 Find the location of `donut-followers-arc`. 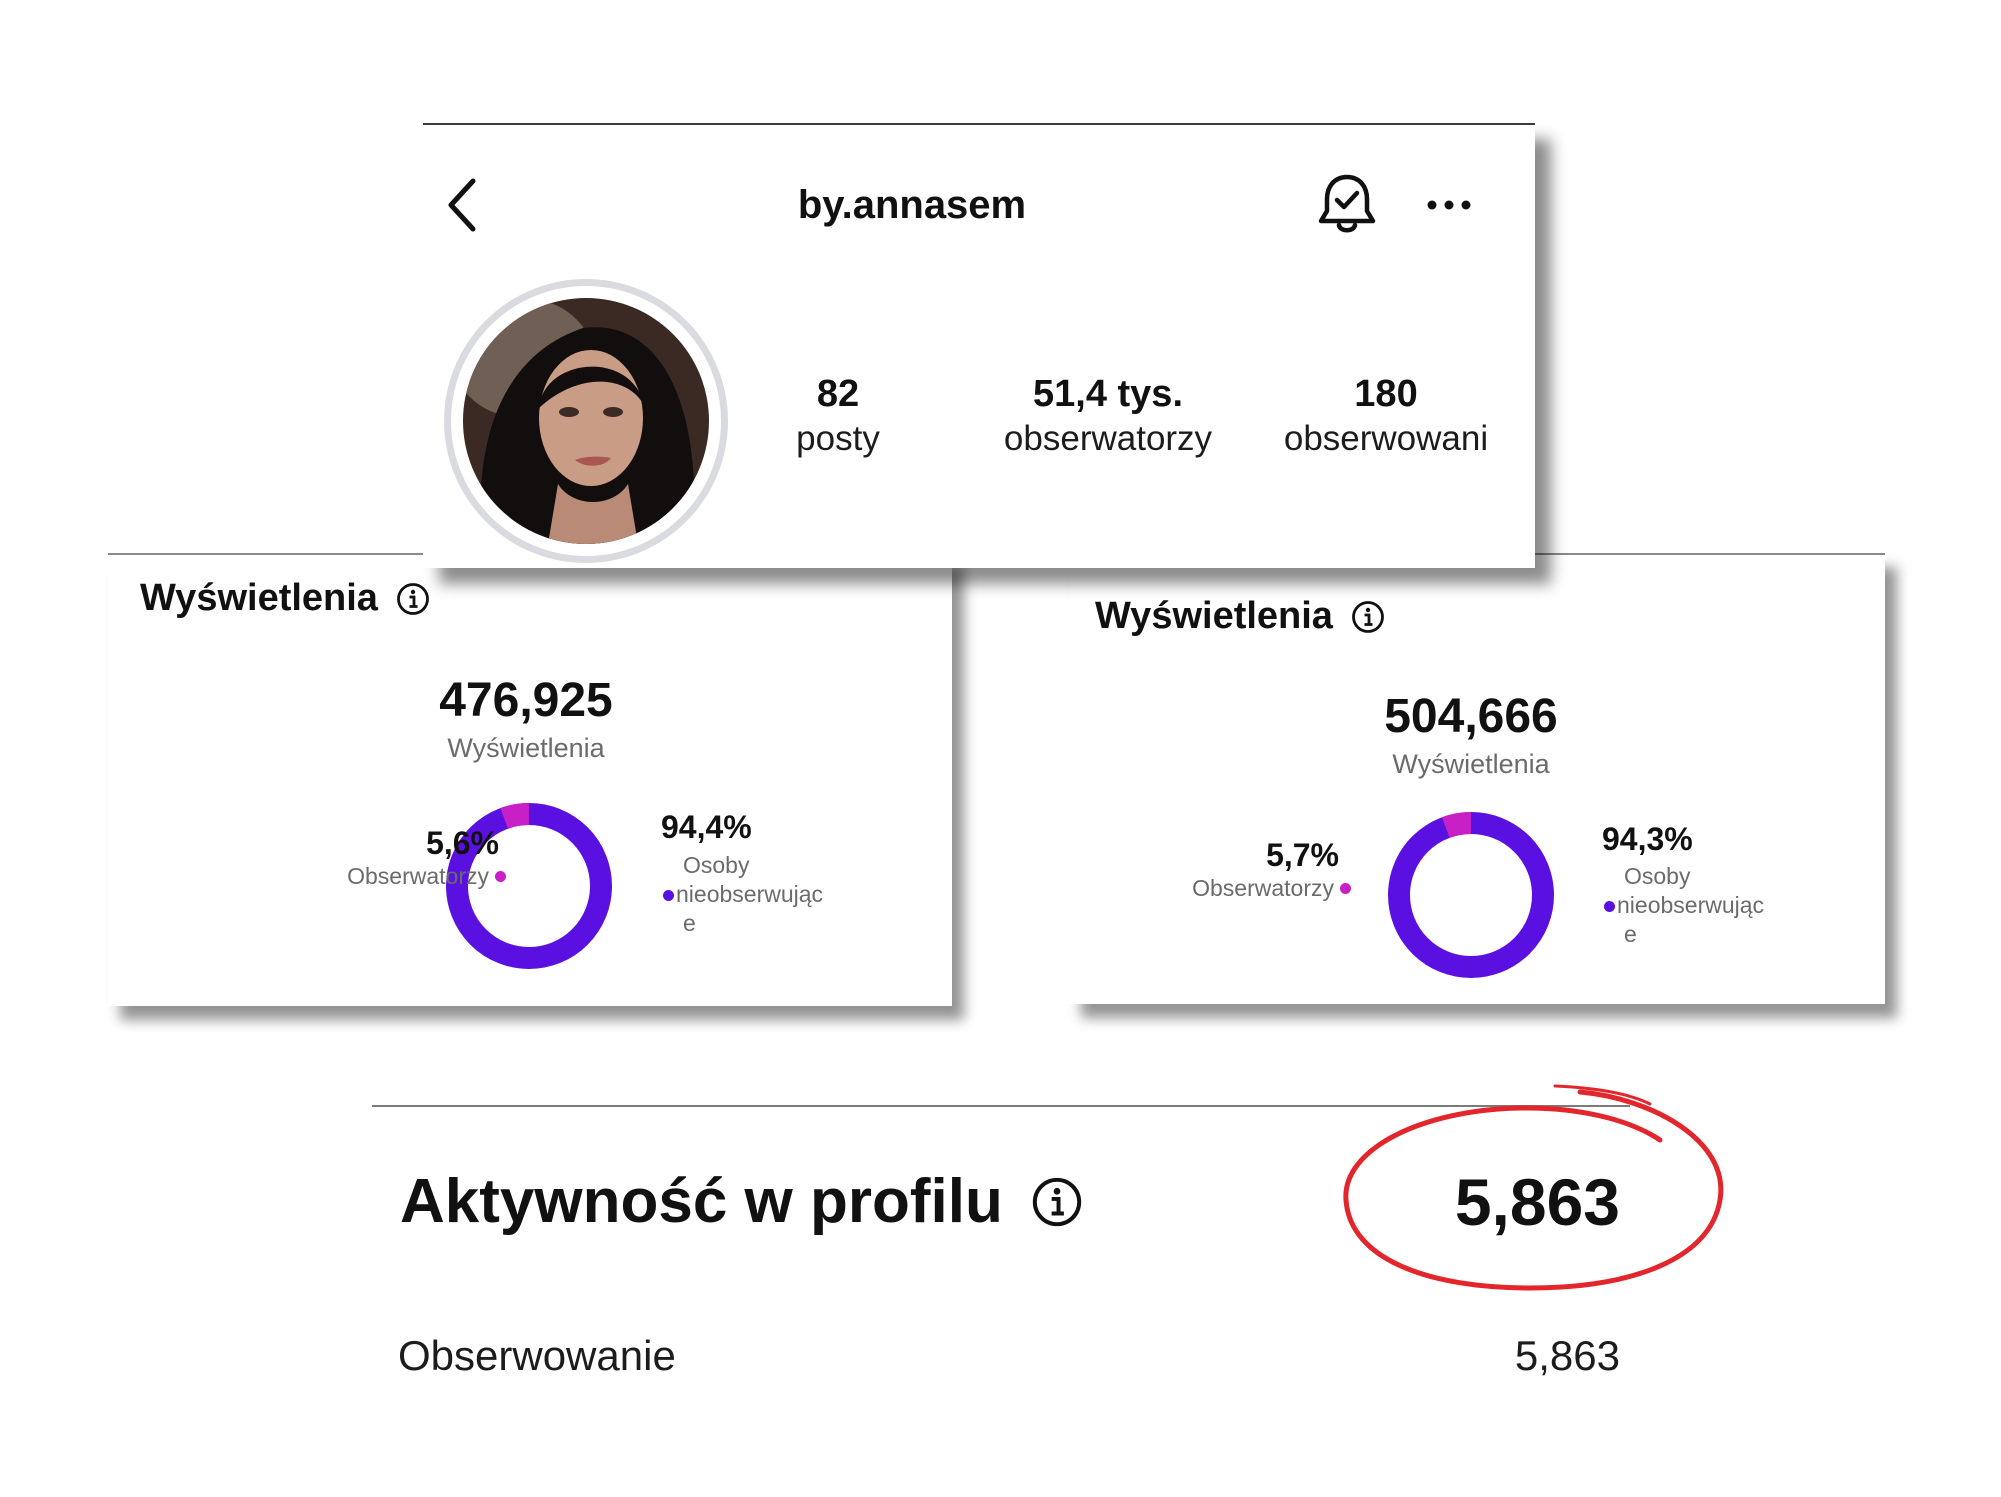

donut-followers-arc is located at coordinates (1471, 895).